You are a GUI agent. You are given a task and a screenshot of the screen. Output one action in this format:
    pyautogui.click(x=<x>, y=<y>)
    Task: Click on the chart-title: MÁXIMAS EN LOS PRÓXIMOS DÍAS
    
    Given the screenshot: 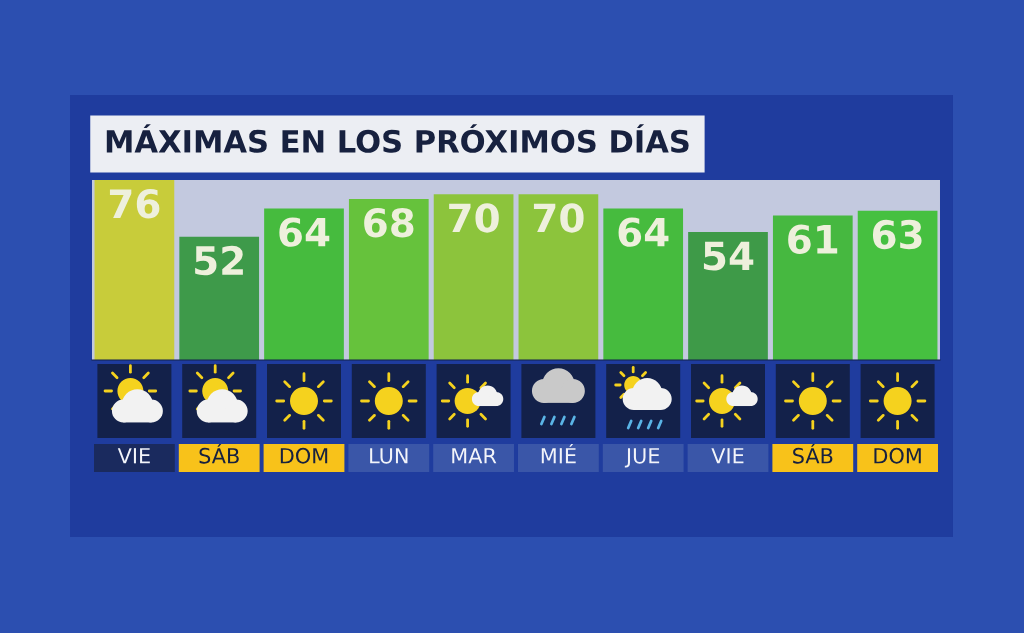 What is the action you would take?
    pyautogui.click(x=397, y=138)
    